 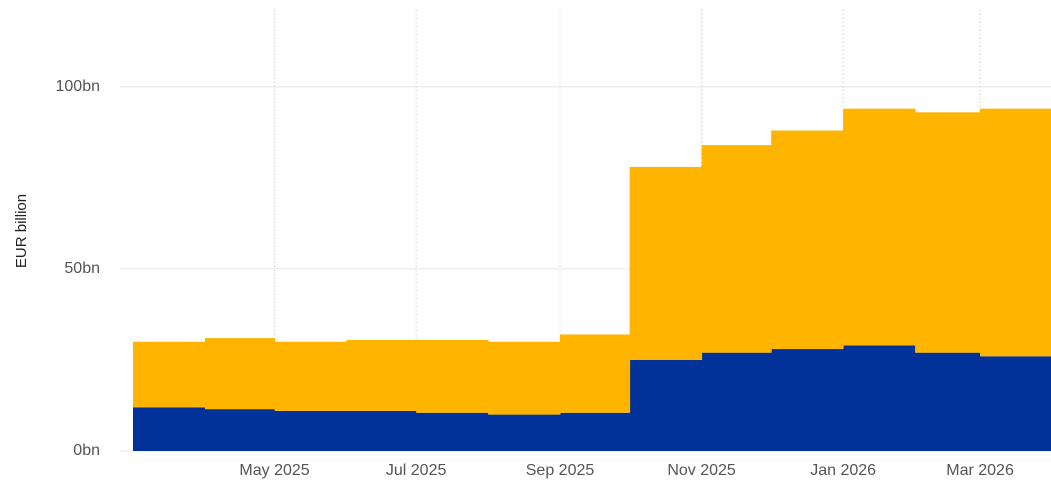 I want to click on y-axis-label: EUR billion, so click(x=21, y=231).